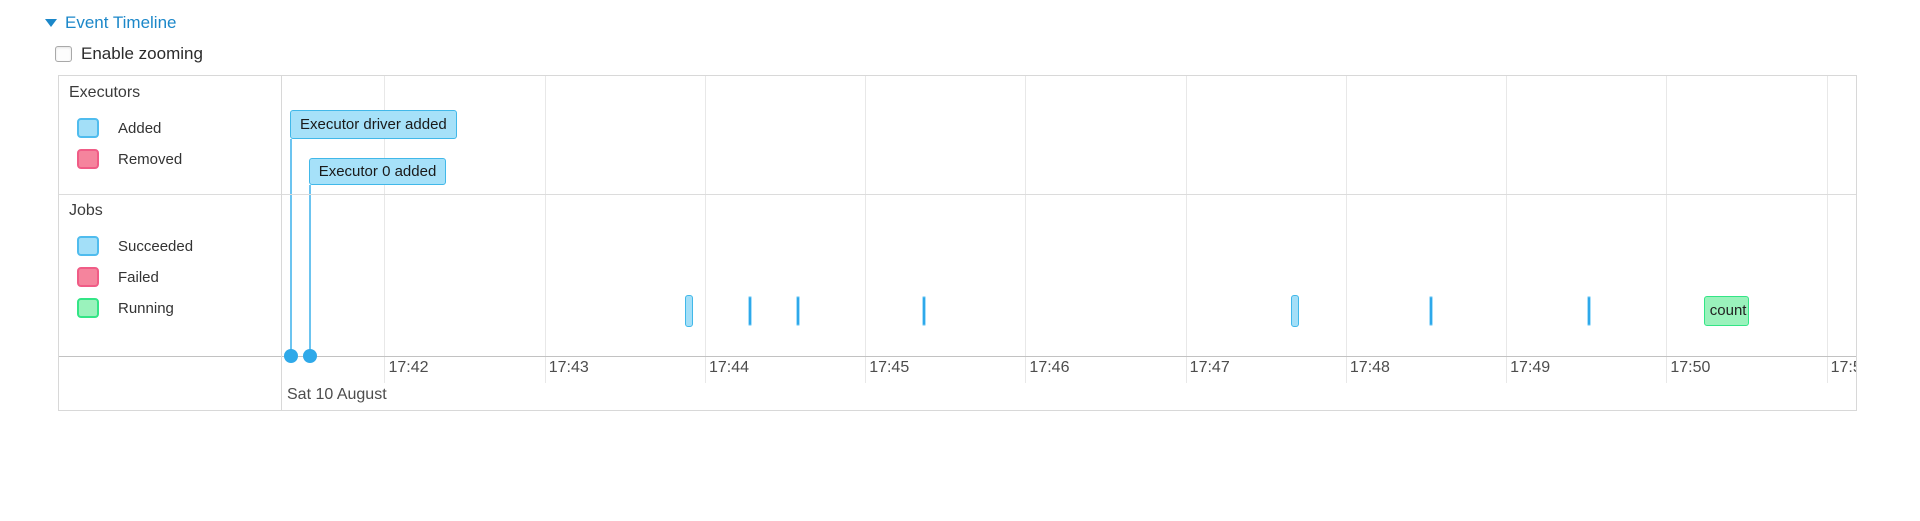 Image resolution: width=1920 pixels, height=521 pixels. I want to click on enable-zooming-label: Enable zooming, so click(142, 53).